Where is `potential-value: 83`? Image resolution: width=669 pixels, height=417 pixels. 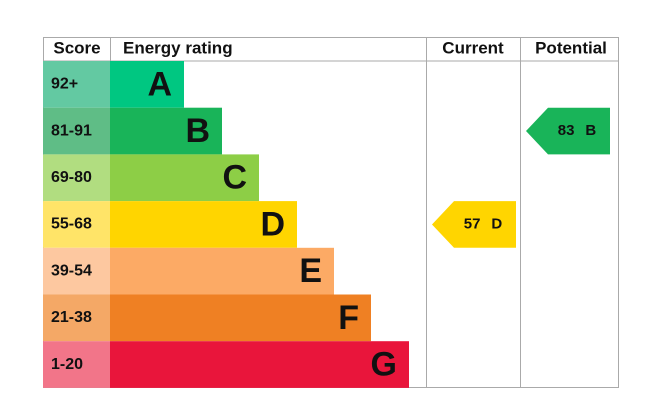
potential-value: 83 is located at coordinates (566, 130).